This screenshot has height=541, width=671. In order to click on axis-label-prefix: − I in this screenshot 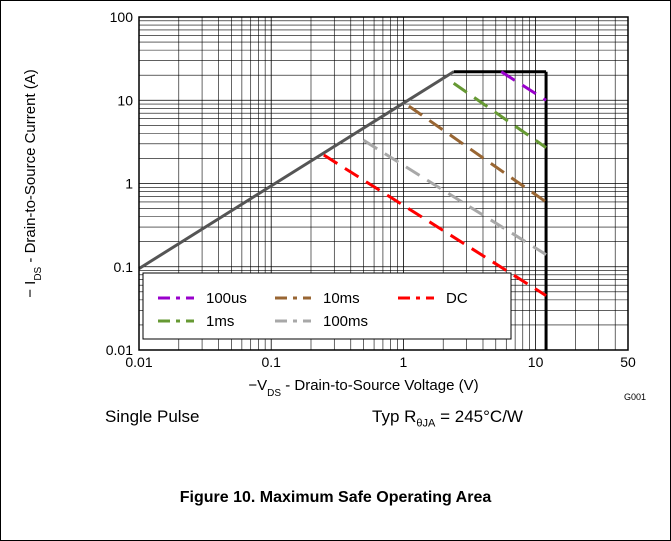, I will do `click(30, 289)`.